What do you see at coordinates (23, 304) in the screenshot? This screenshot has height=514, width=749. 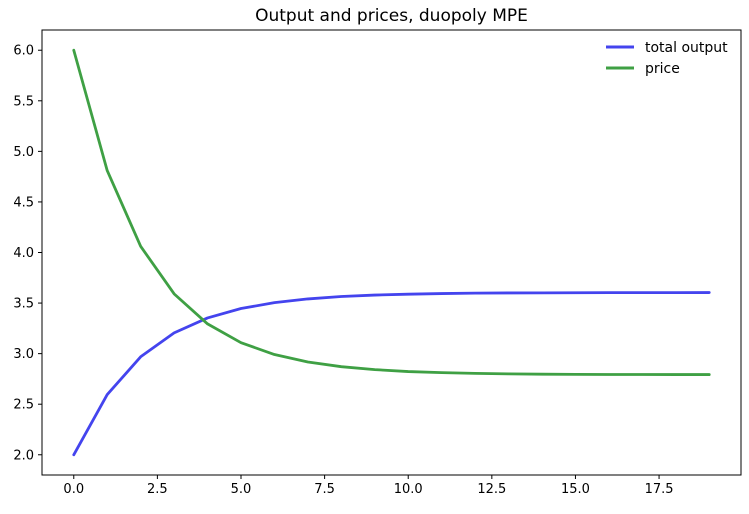 I see `y-tick-label: 3.5` at bounding box center [23, 304].